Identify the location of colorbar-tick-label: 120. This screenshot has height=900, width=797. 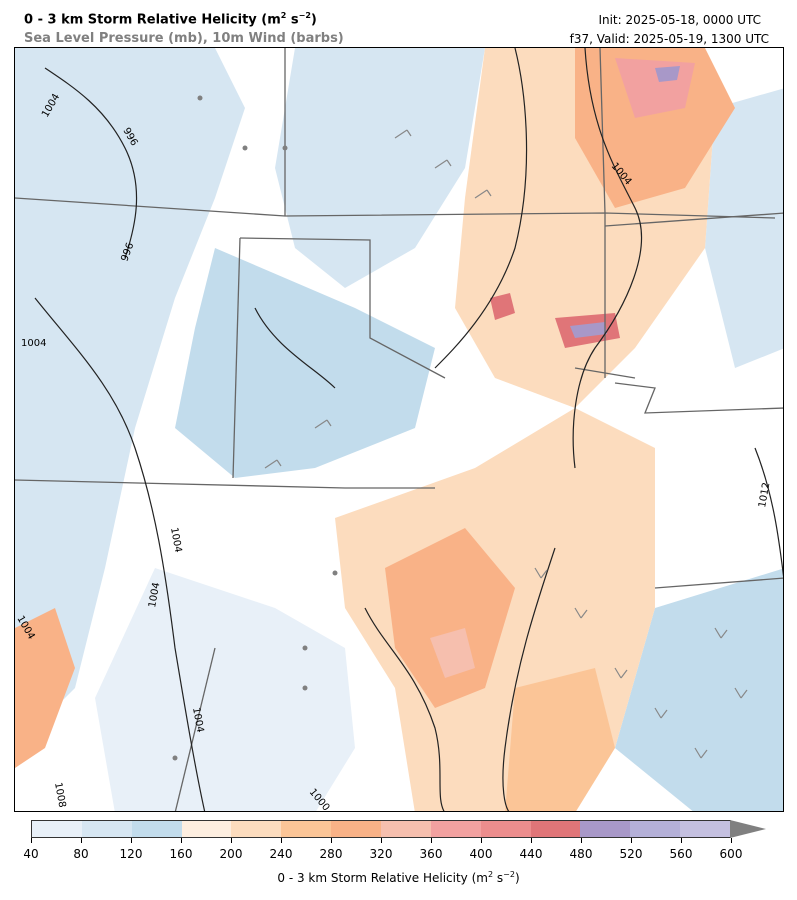
(131, 854).